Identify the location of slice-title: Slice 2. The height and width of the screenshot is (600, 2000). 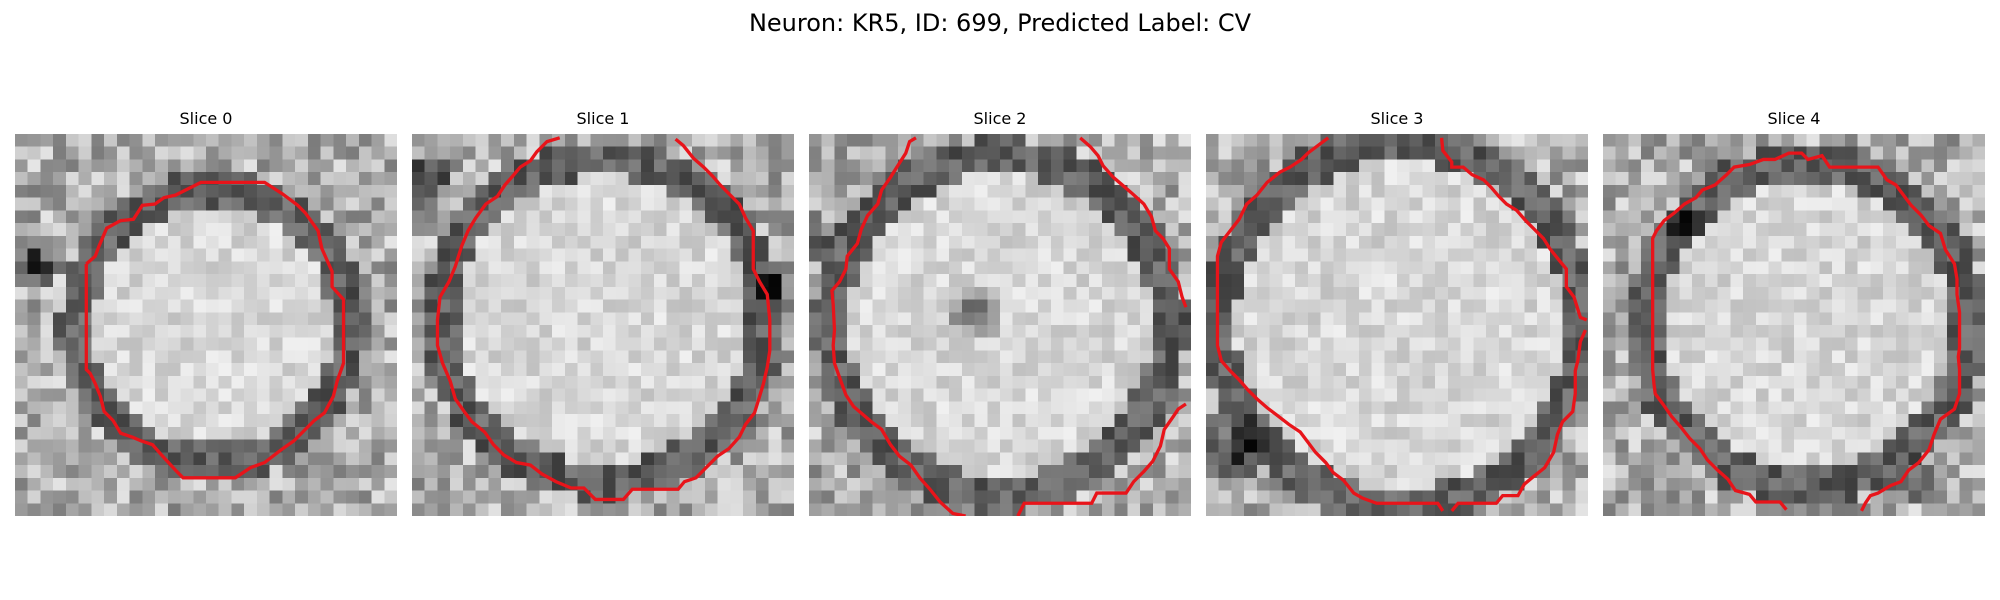
(1000, 118).